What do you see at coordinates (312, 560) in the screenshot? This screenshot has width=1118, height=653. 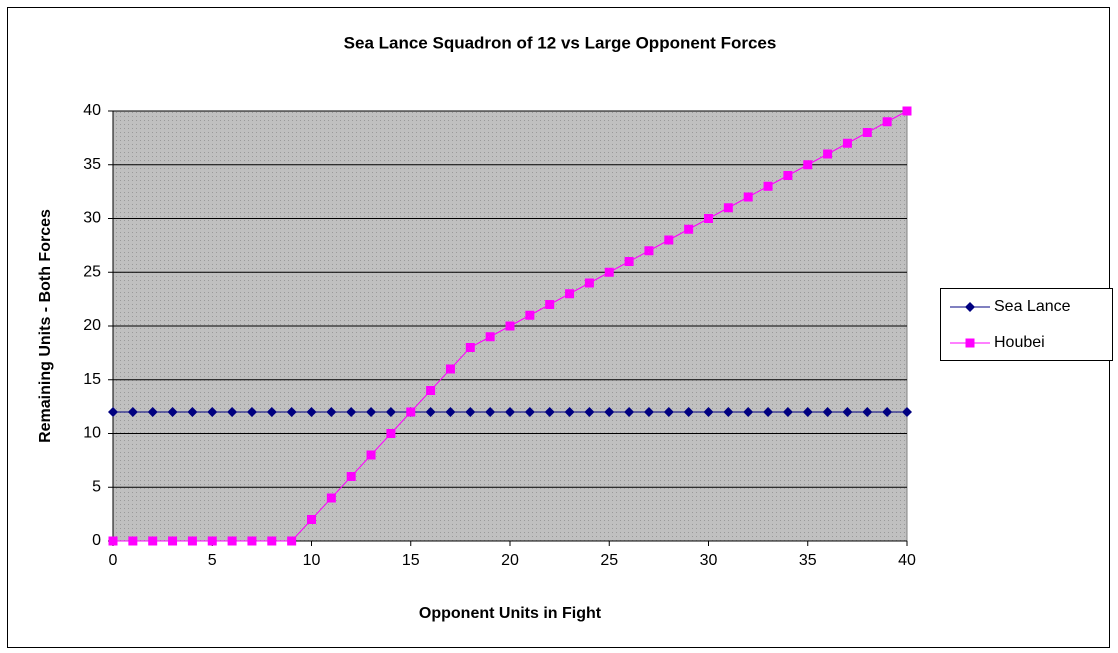 I see `x-tick-label: 10` at bounding box center [312, 560].